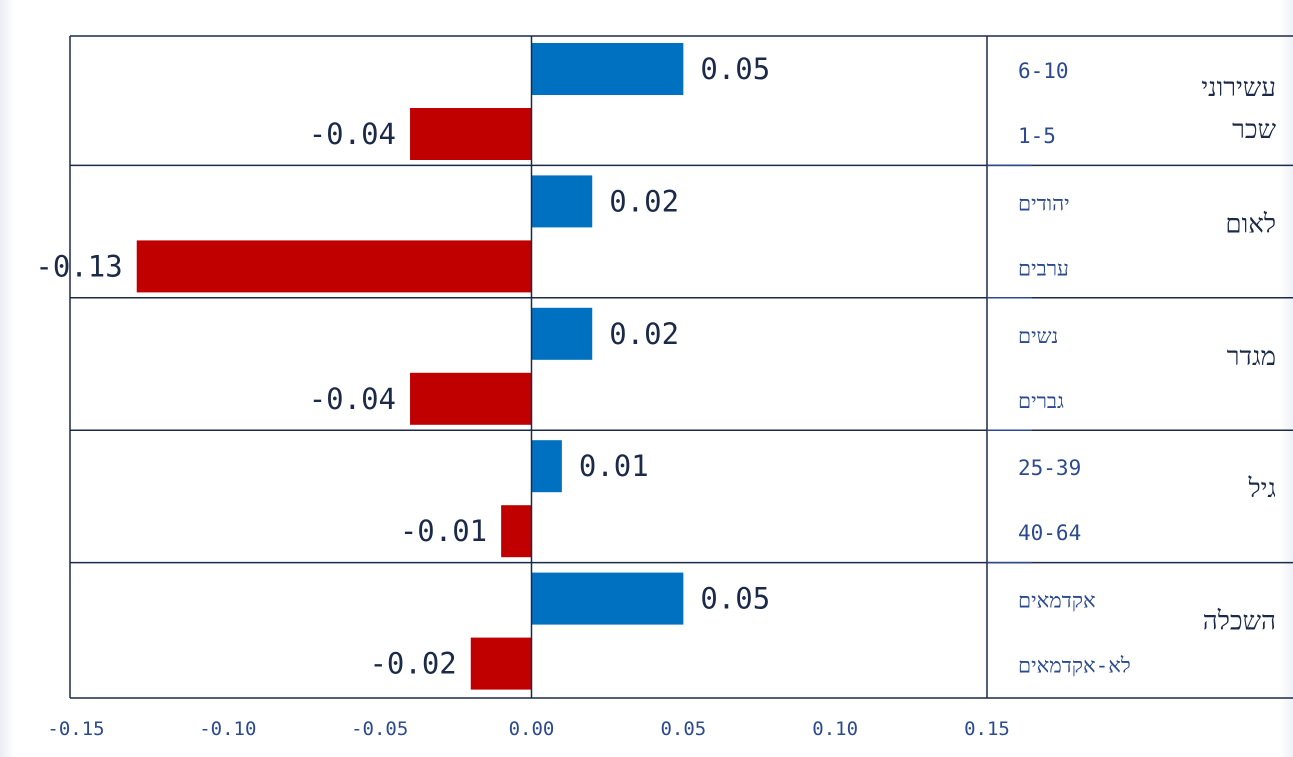 This screenshot has height=757, width=1293. I want to click on category-label: ערבים, so click(1043, 268).